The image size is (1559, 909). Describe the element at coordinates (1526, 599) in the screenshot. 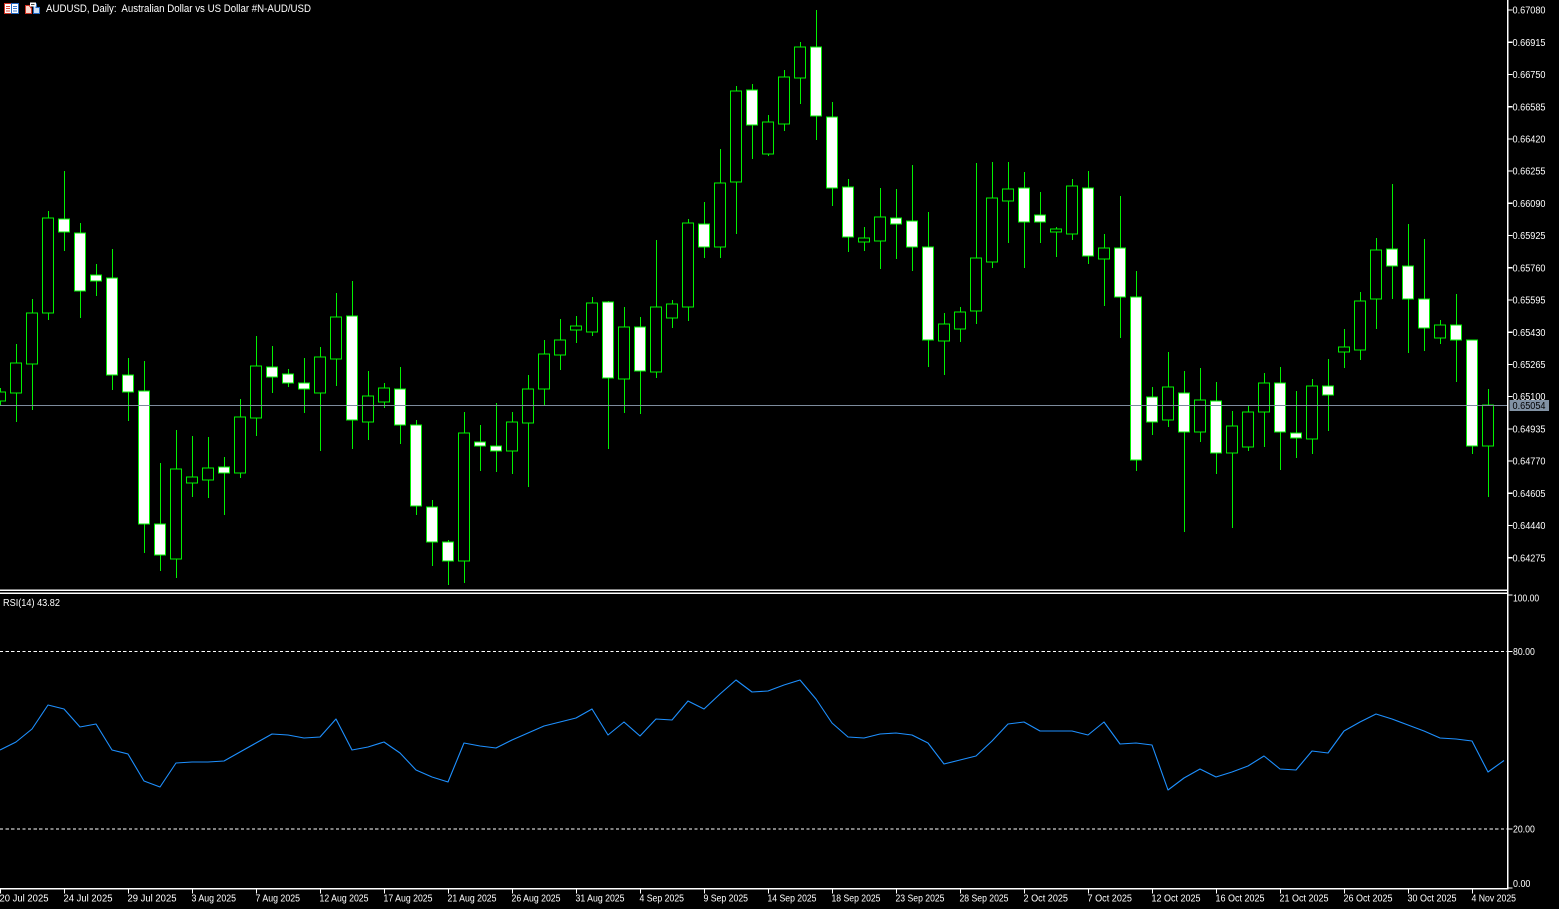

I see `svg-text: 100.00` at that location.